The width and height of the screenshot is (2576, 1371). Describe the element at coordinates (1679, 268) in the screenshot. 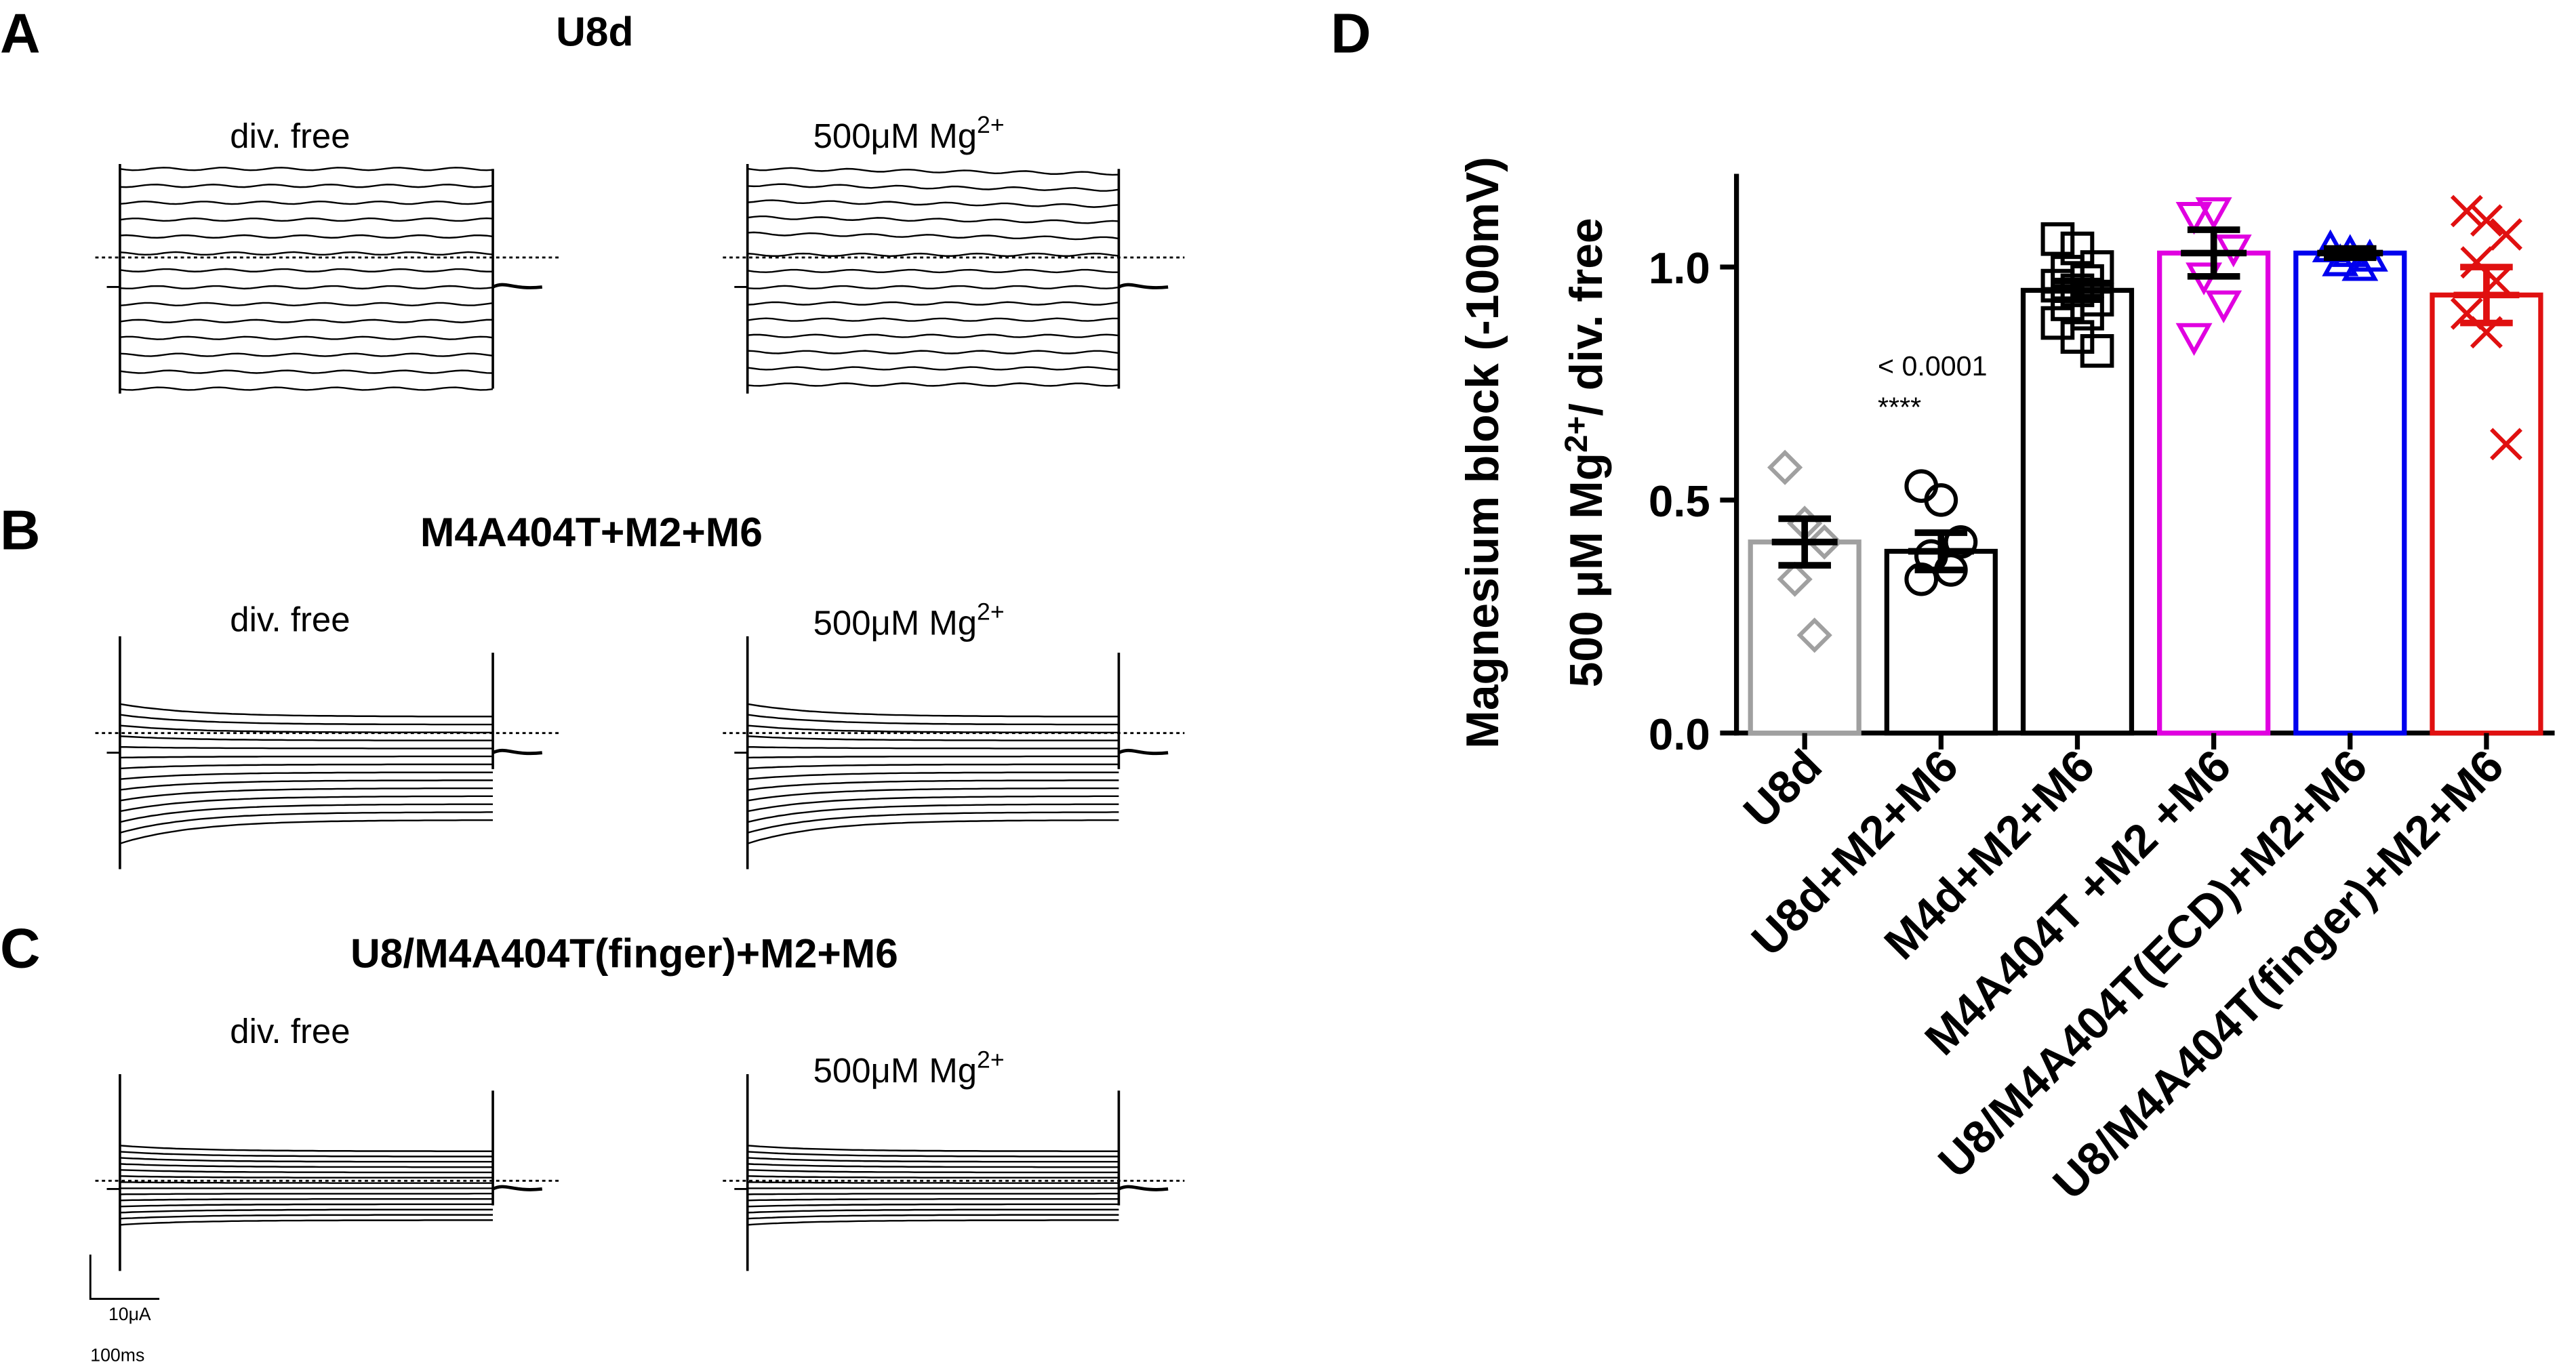

I see `y-tick-label: 1.0` at that location.